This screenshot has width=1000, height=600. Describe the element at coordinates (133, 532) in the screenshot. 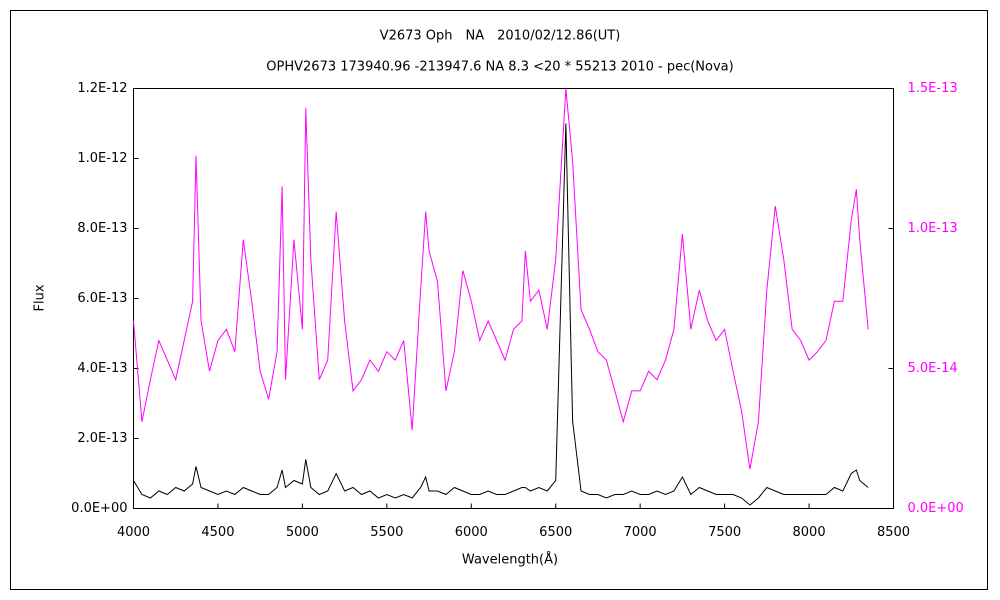

I see `x-tick-label: 4000` at that location.